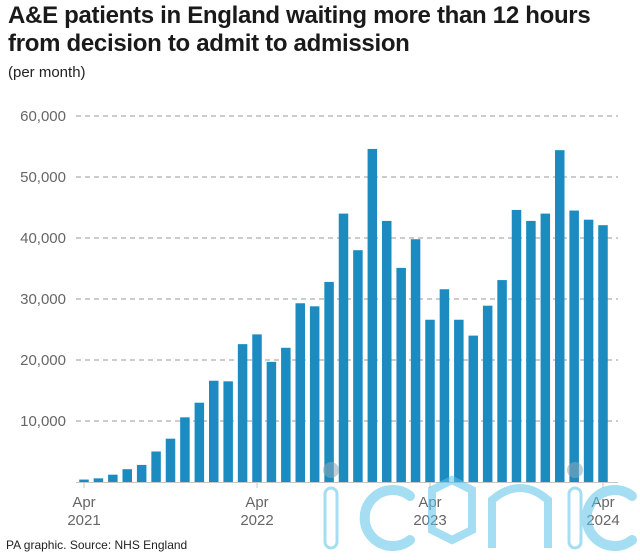 The width and height of the screenshot is (640, 560). What do you see at coordinates (43, 238) in the screenshot?
I see `y-tick-label: 40,000` at bounding box center [43, 238].